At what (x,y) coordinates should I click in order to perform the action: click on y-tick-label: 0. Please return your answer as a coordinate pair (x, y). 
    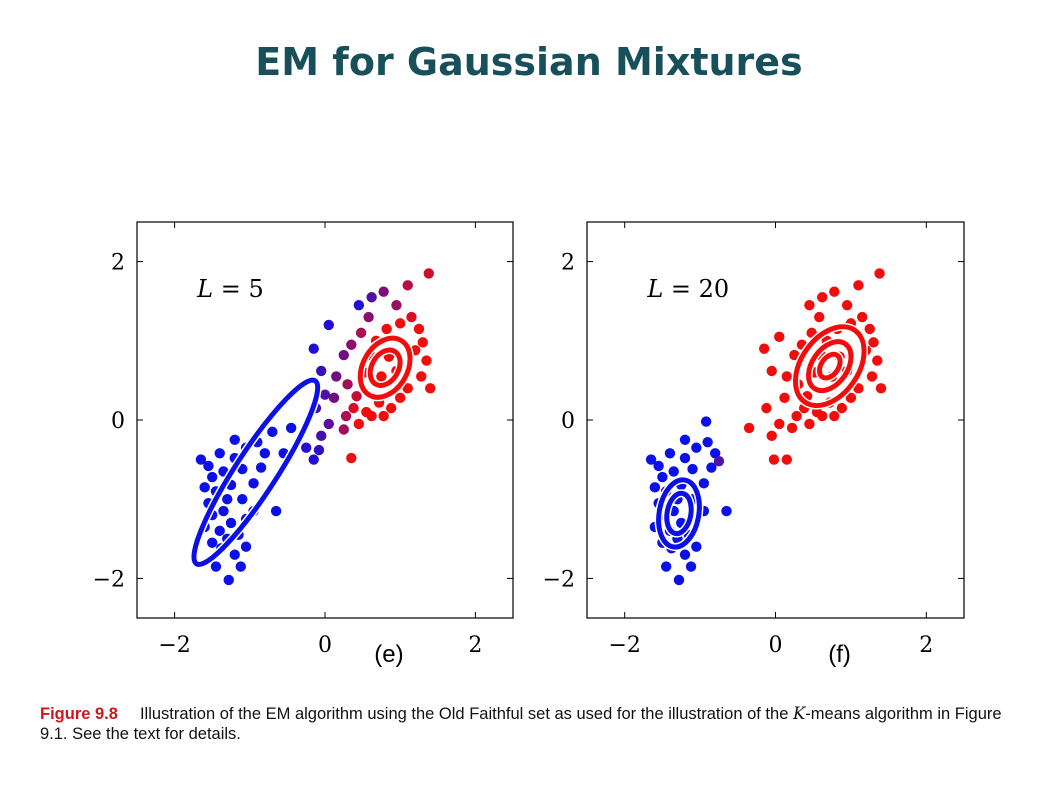
    Looking at the image, I should click on (568, 421).